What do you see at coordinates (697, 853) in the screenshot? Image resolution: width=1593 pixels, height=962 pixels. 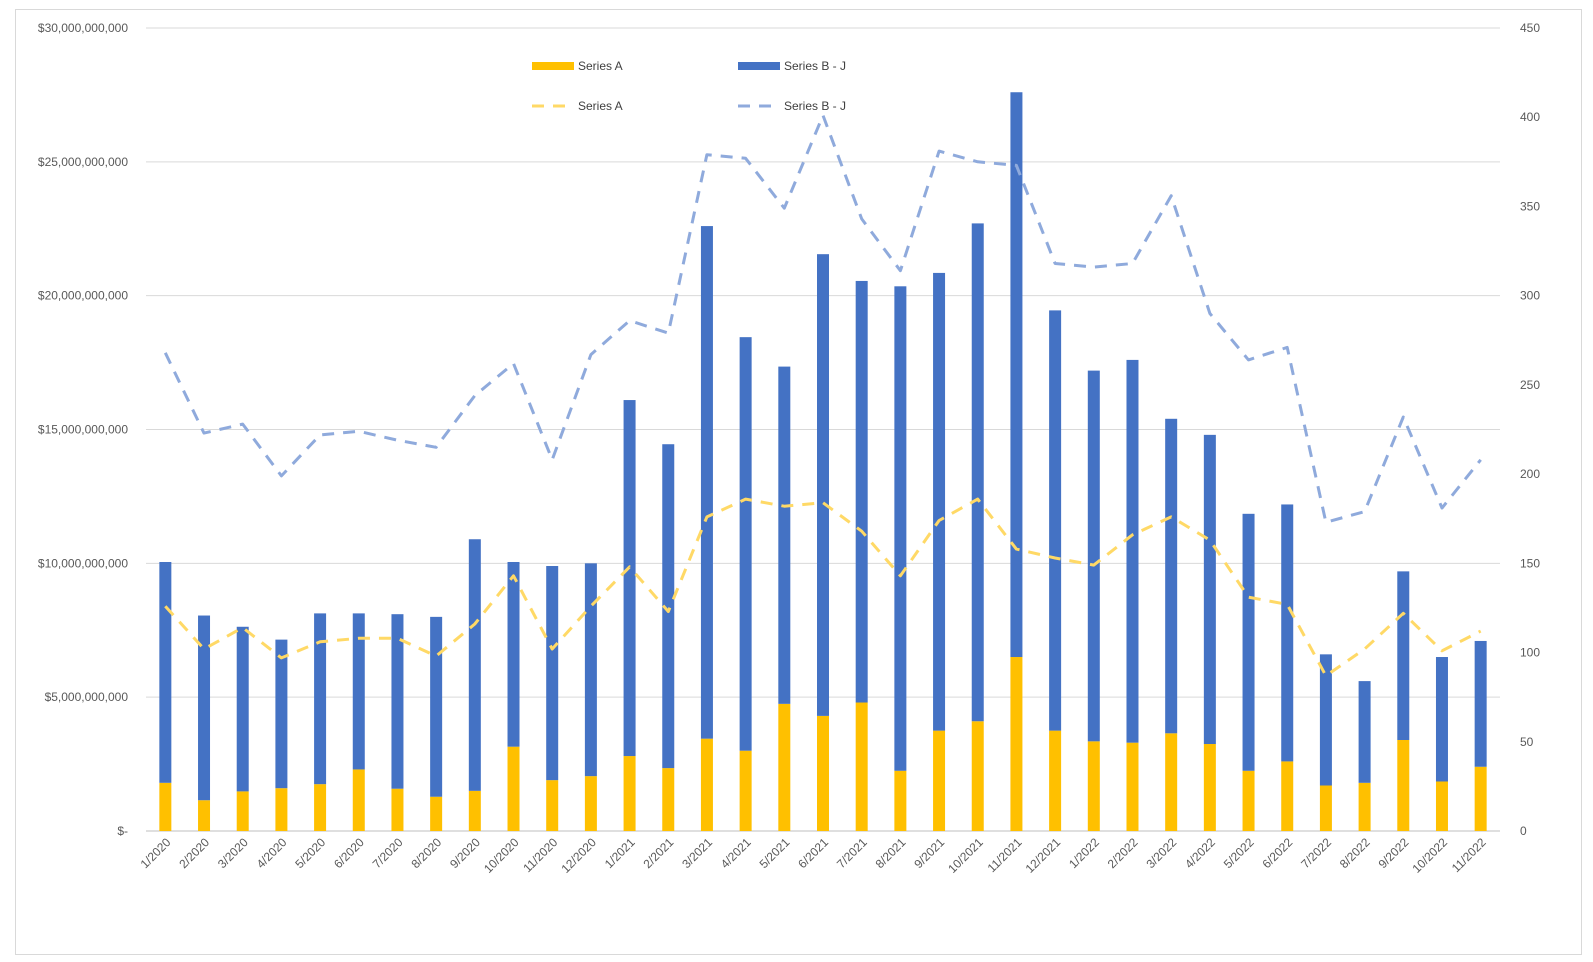 I see `x-tick-label: 3/2021` at bounding box center [697, 853].